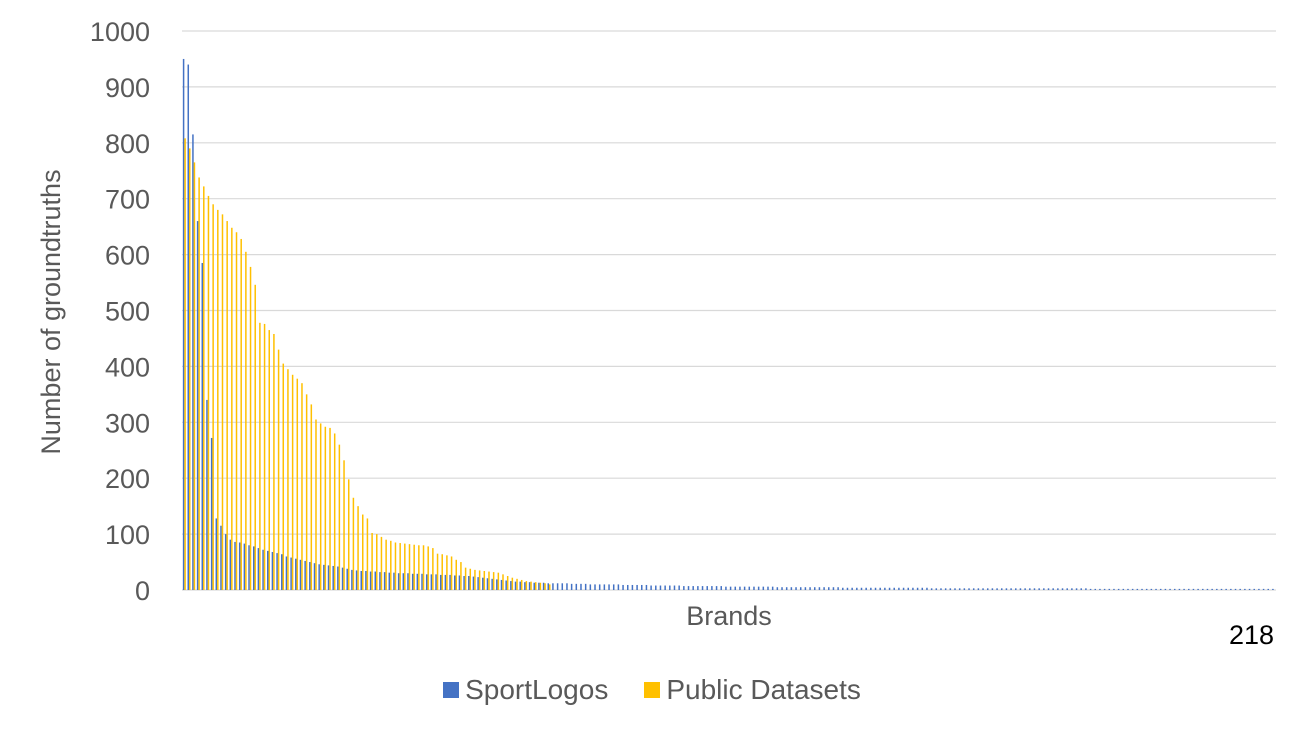  I want to click on y-tick-label: 0, so click(142, 591).